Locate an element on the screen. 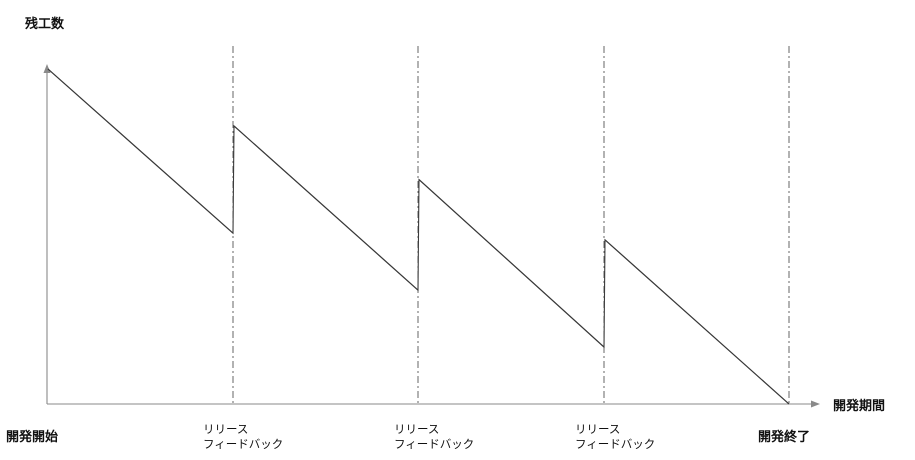 This screenshot has height=460, width=915. x-axis-arrow is located at coordinates (815, 404).